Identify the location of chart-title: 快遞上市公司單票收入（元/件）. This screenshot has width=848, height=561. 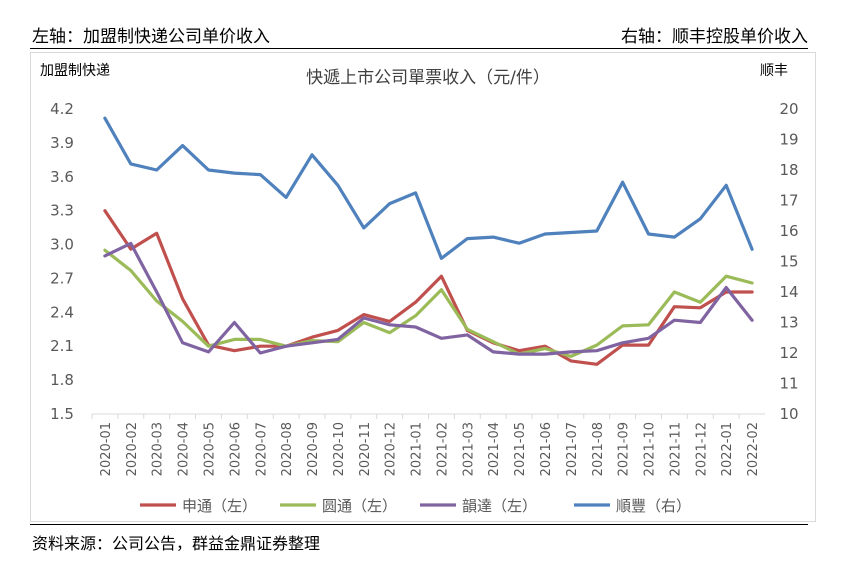
(428, 78).